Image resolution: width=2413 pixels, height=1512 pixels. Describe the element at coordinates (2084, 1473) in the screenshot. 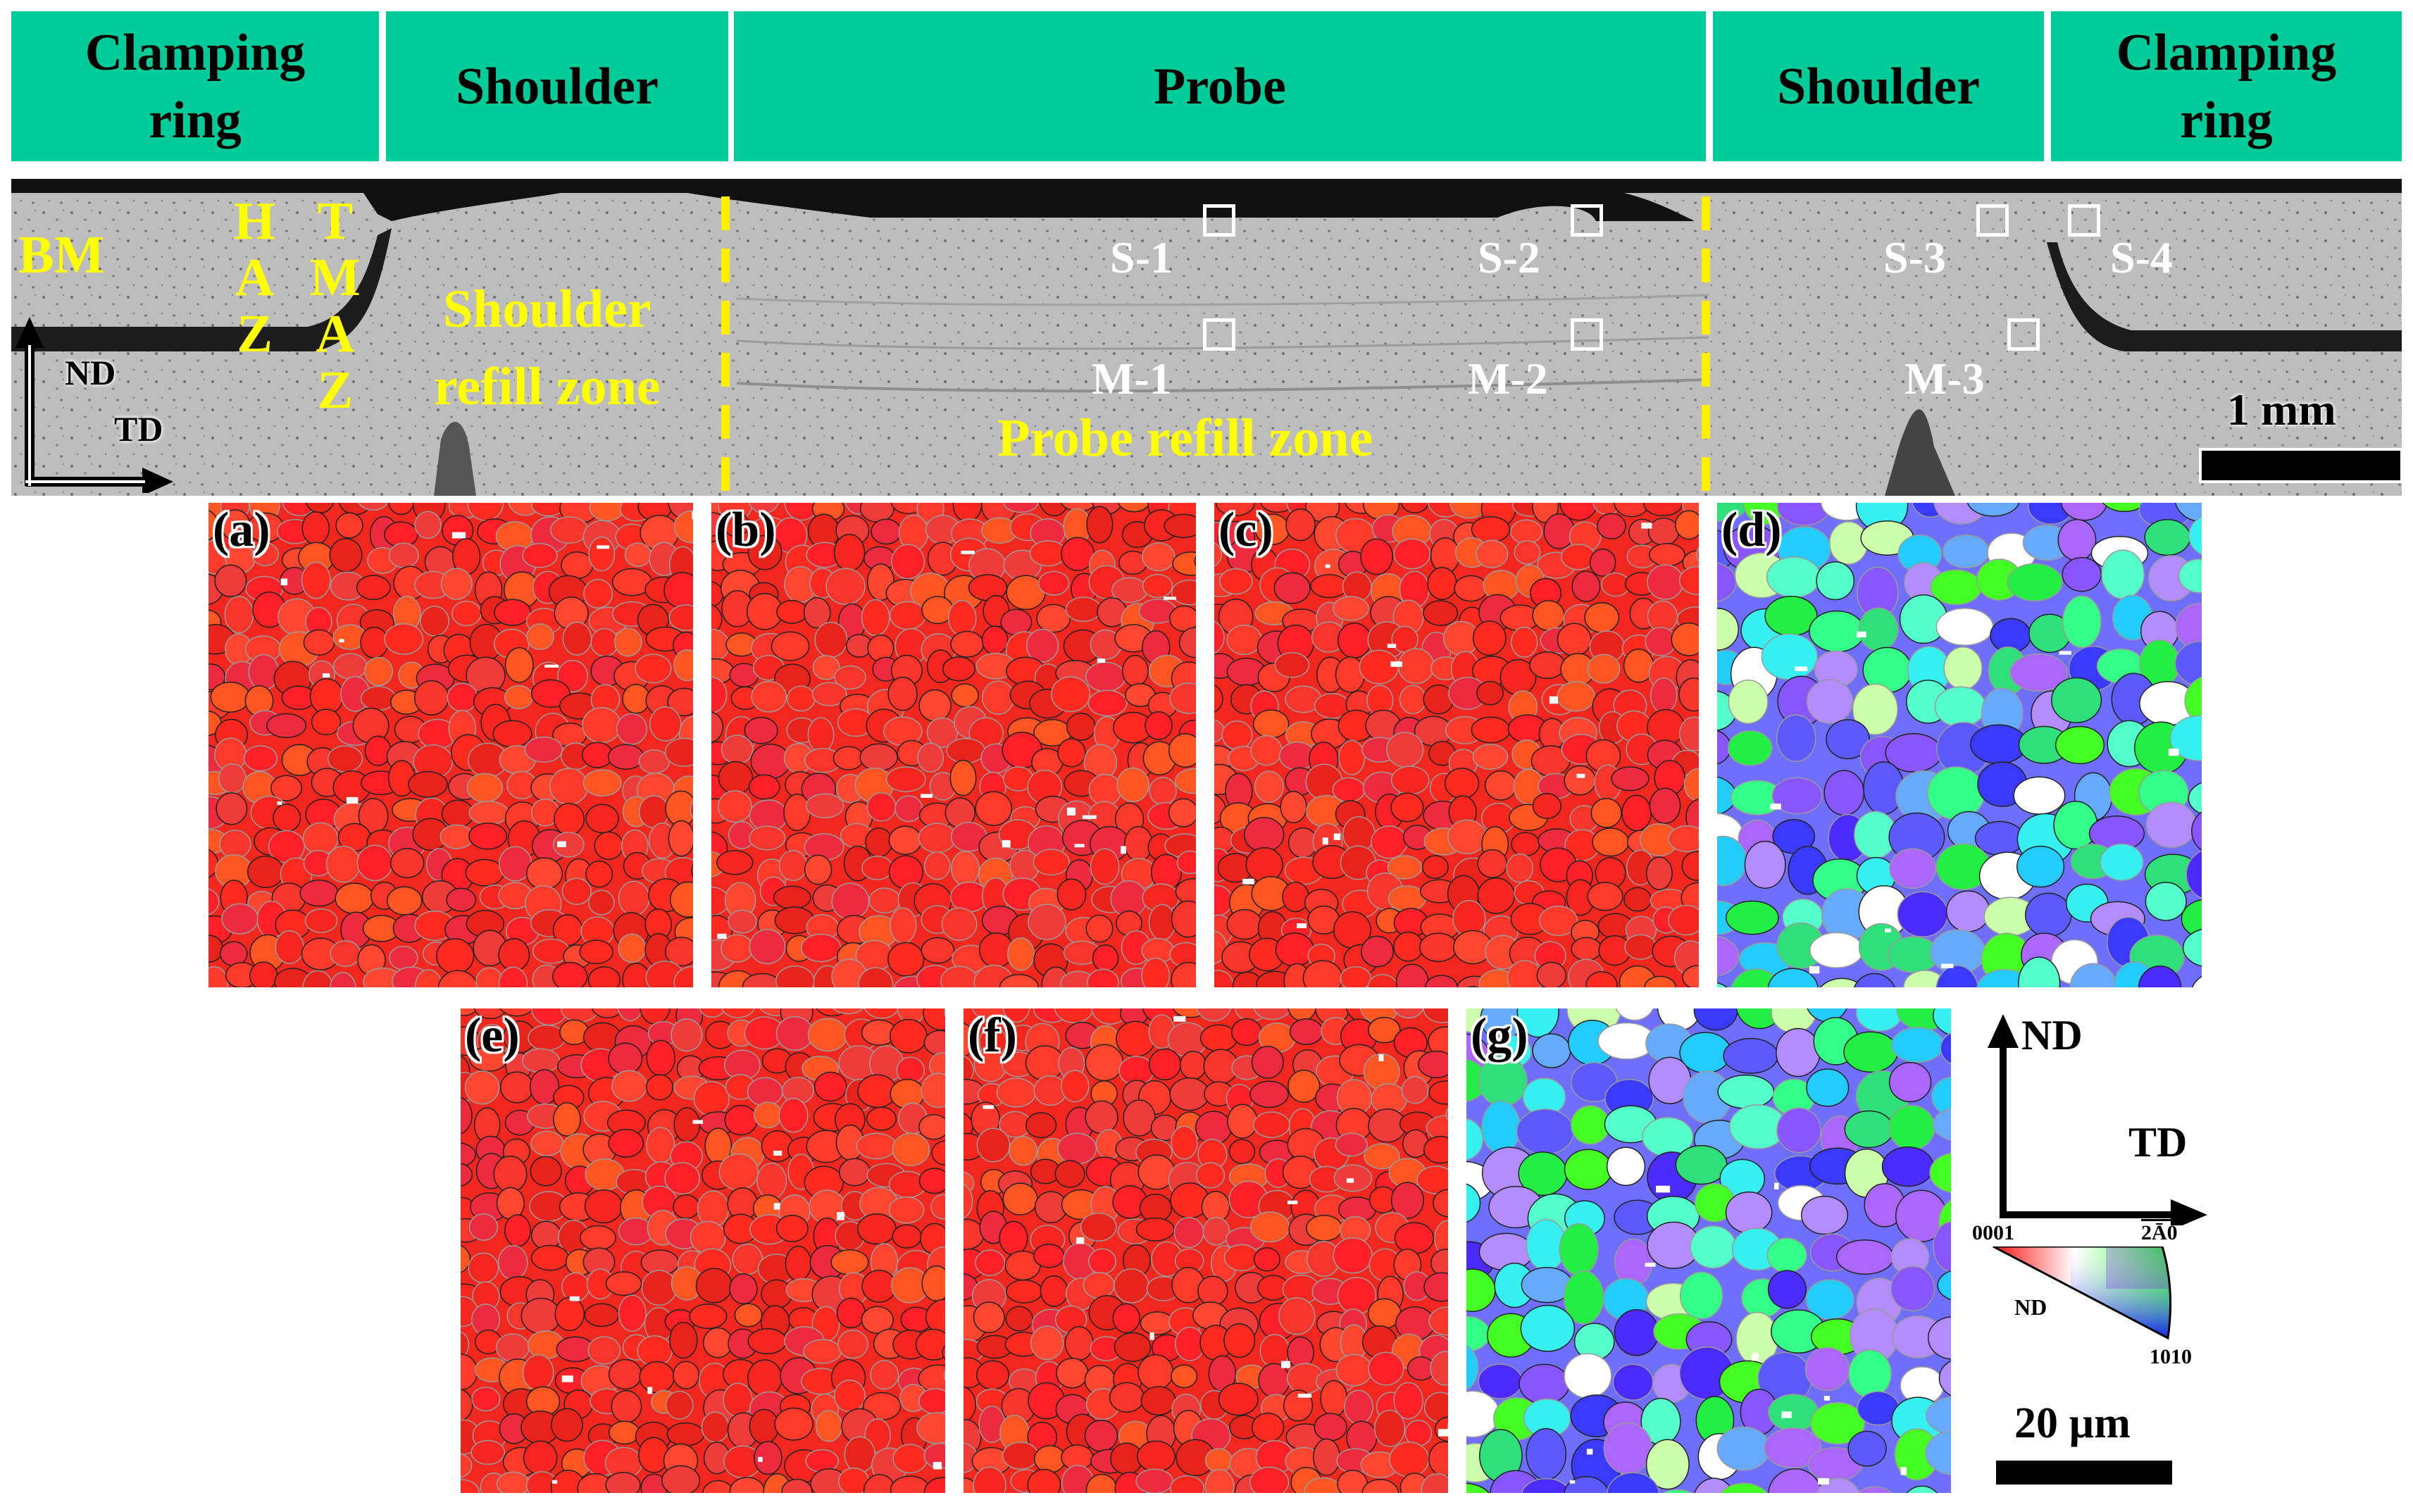

I see `micro-scale-bar` at that location.